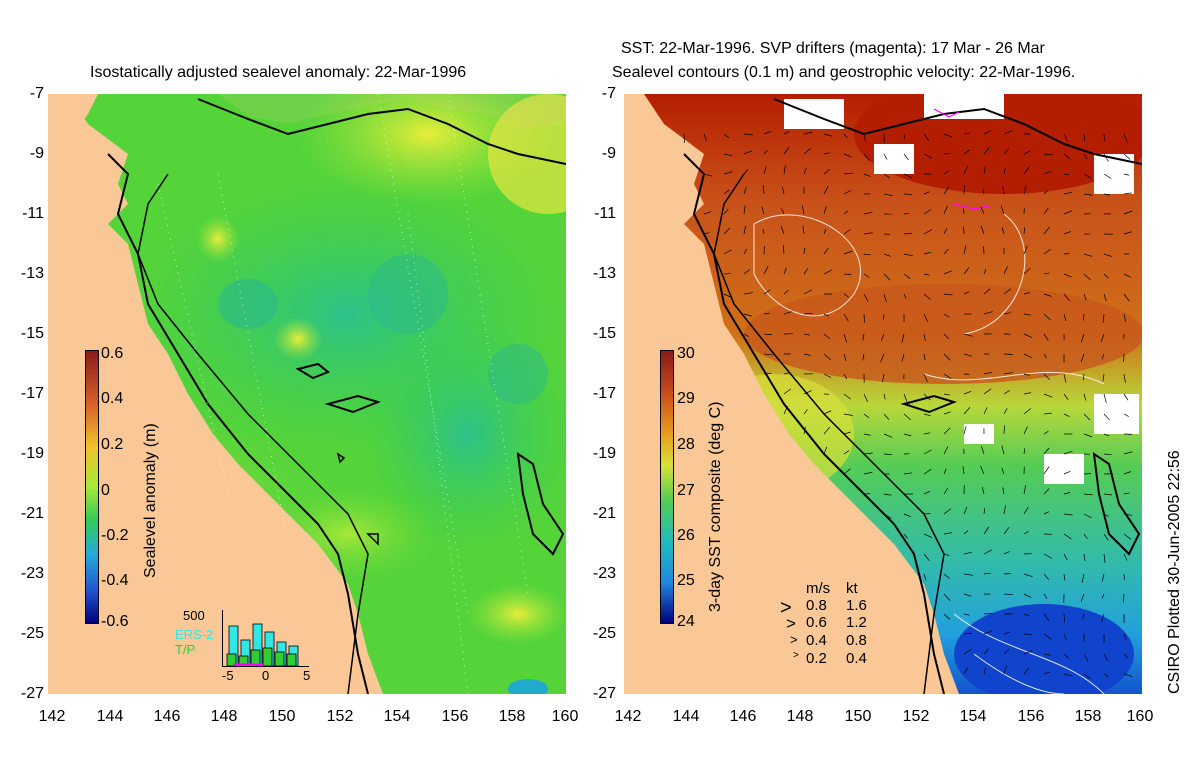  I want to click on histogram-legend-tp: T/P, so click(185, 649).